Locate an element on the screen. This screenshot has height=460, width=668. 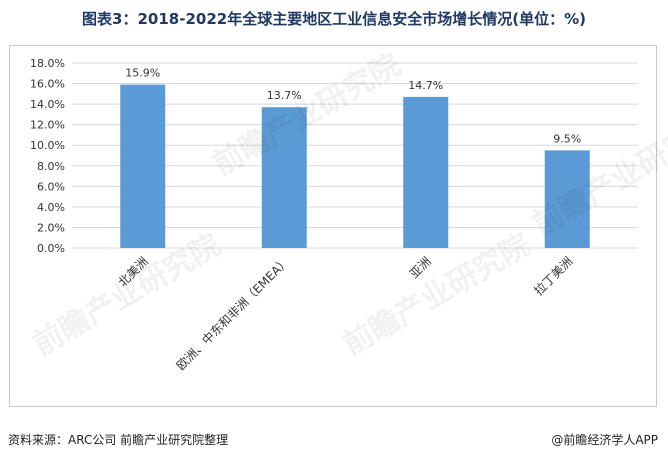
x-tick-label: 欧洲、中东和非洲（EMEA） is located at coordinates (232, 313).